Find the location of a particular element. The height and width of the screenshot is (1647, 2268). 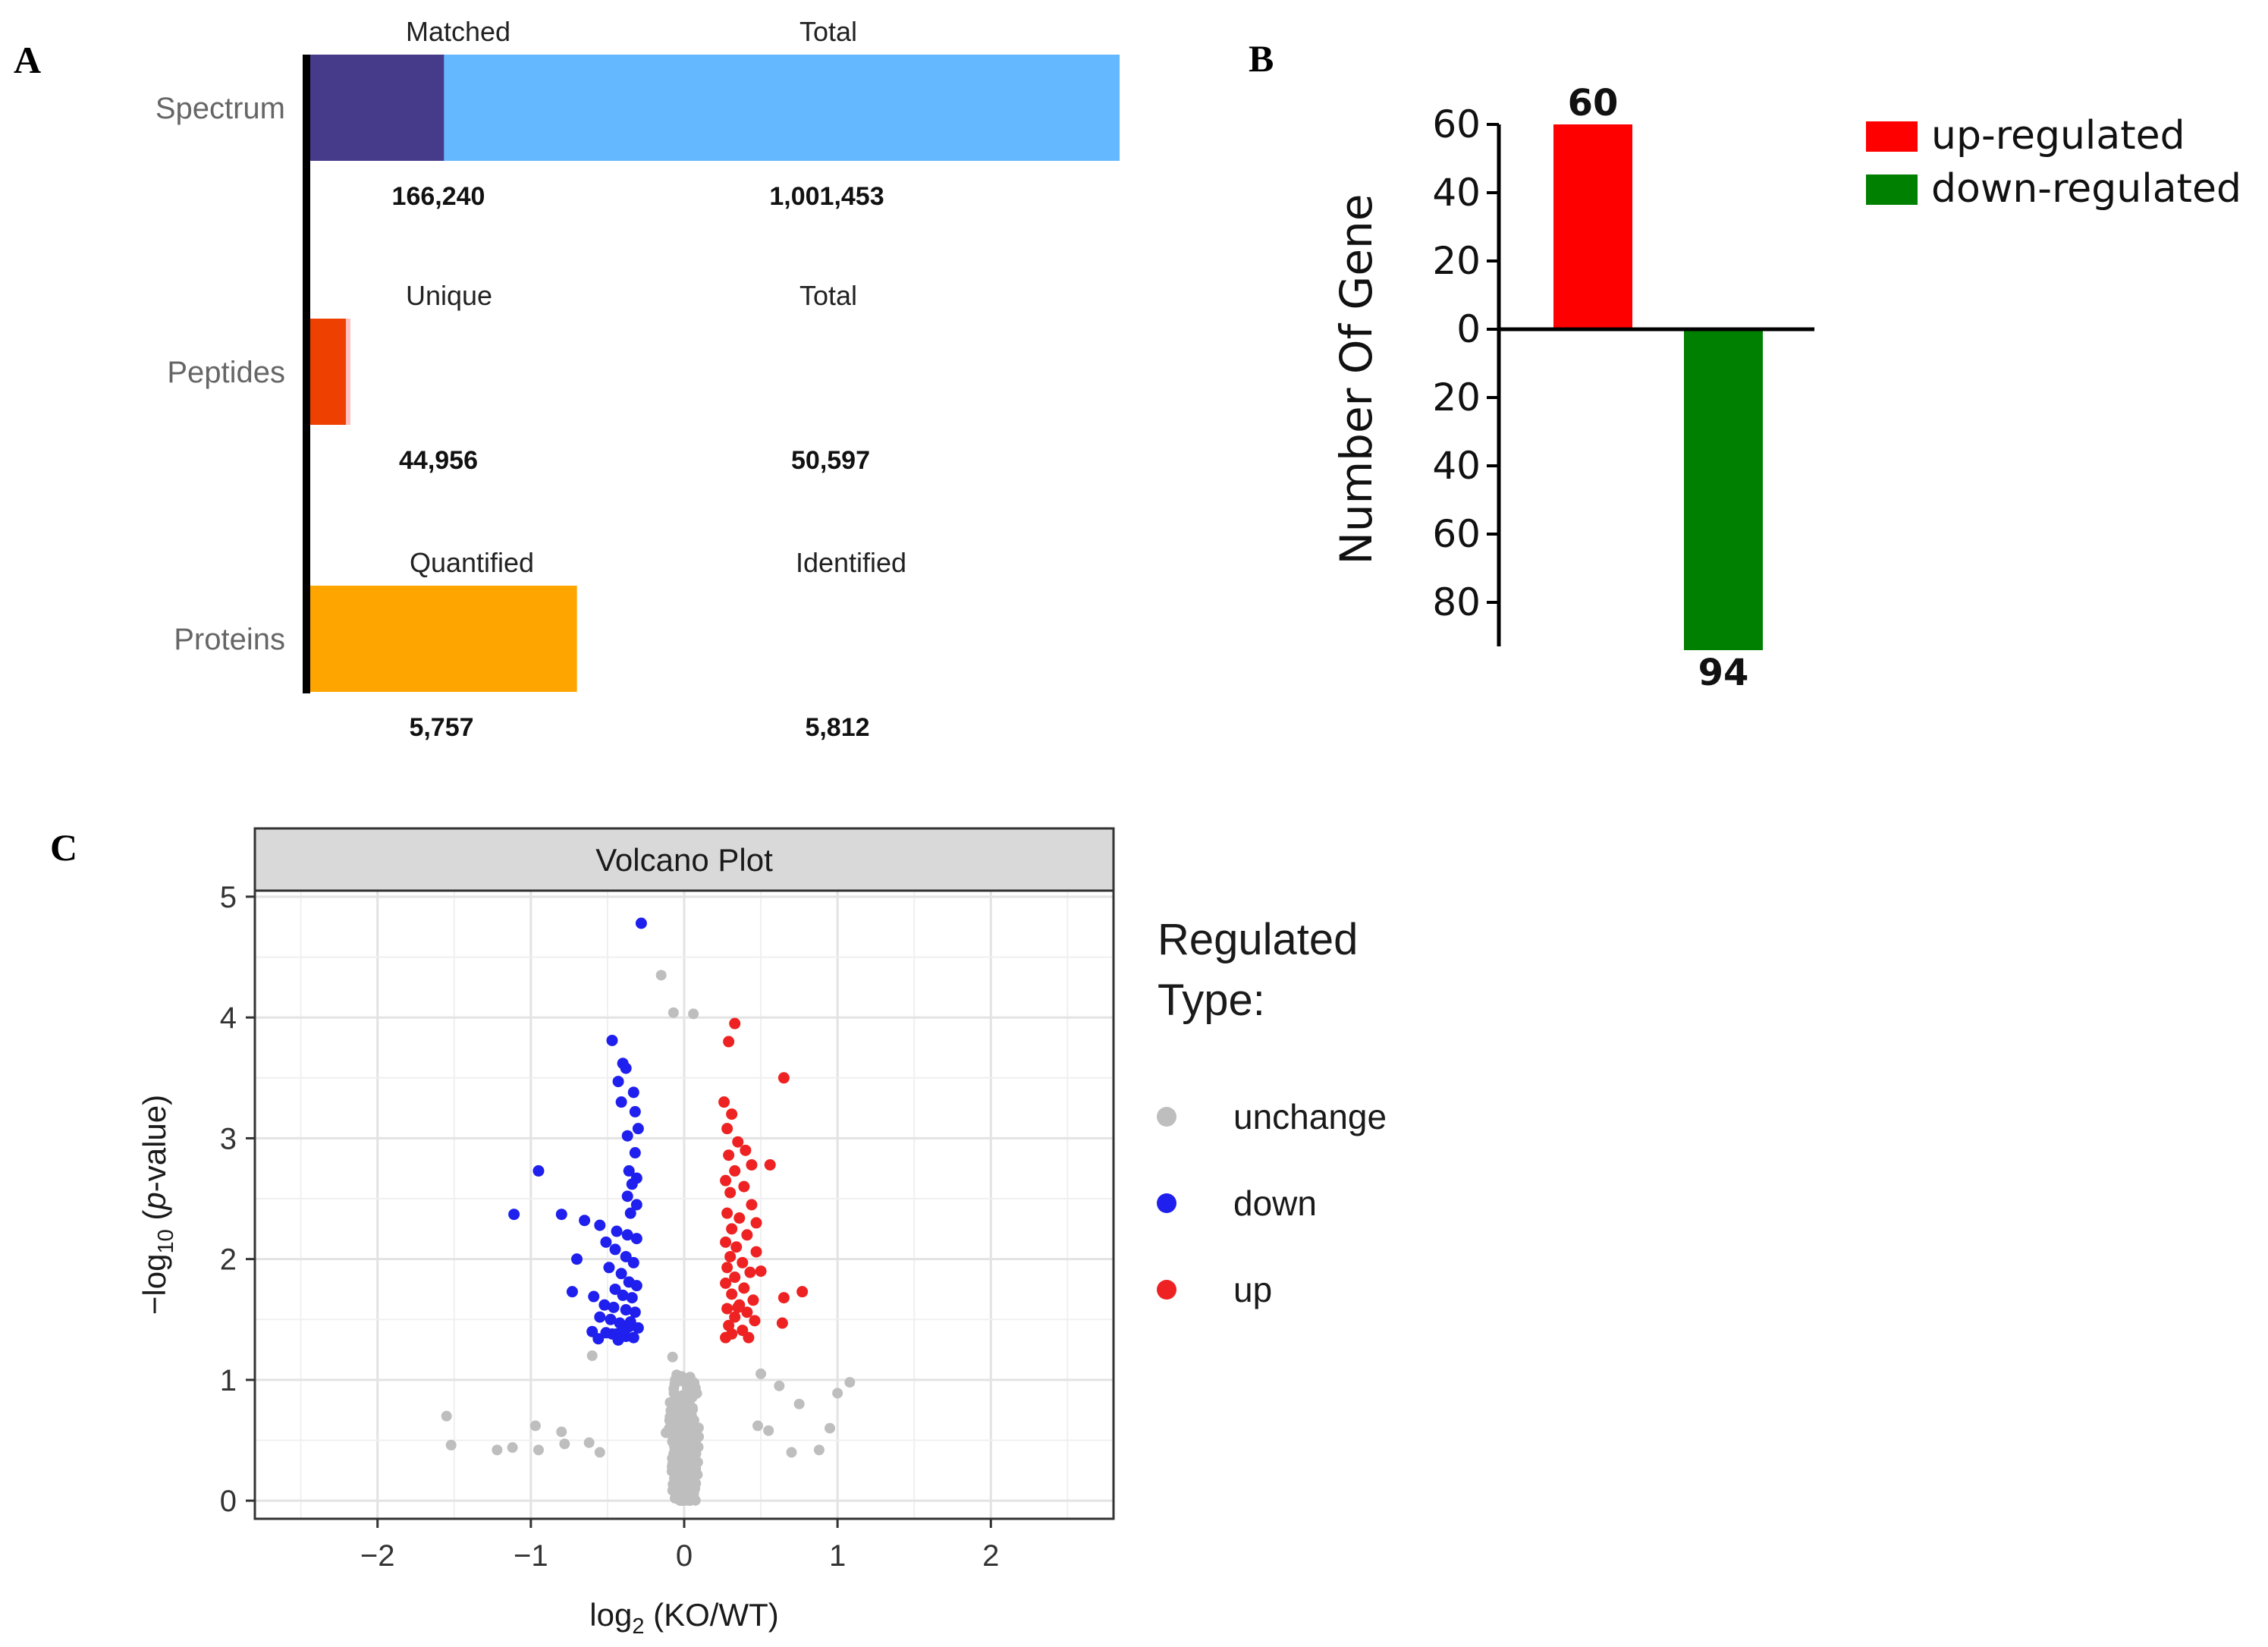

x-label-sub: 2 is located at coordinates (638, 1626).